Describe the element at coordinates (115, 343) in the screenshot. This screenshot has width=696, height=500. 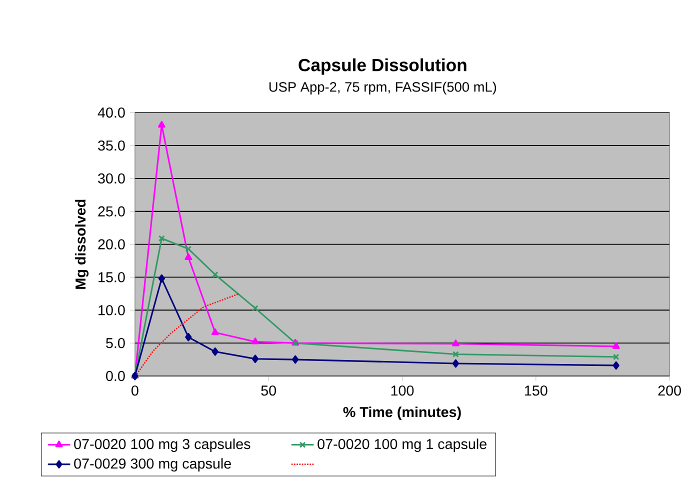
I see `y-tick-label: 5.0` at that location.